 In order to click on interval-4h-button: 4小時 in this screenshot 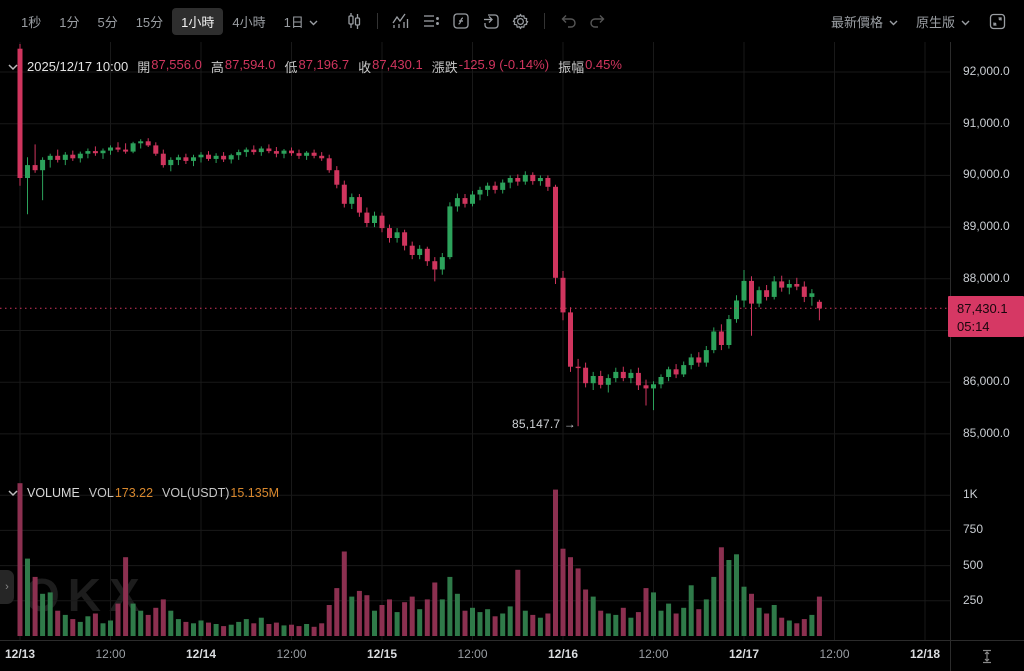, I will do `click(249, 22)`.